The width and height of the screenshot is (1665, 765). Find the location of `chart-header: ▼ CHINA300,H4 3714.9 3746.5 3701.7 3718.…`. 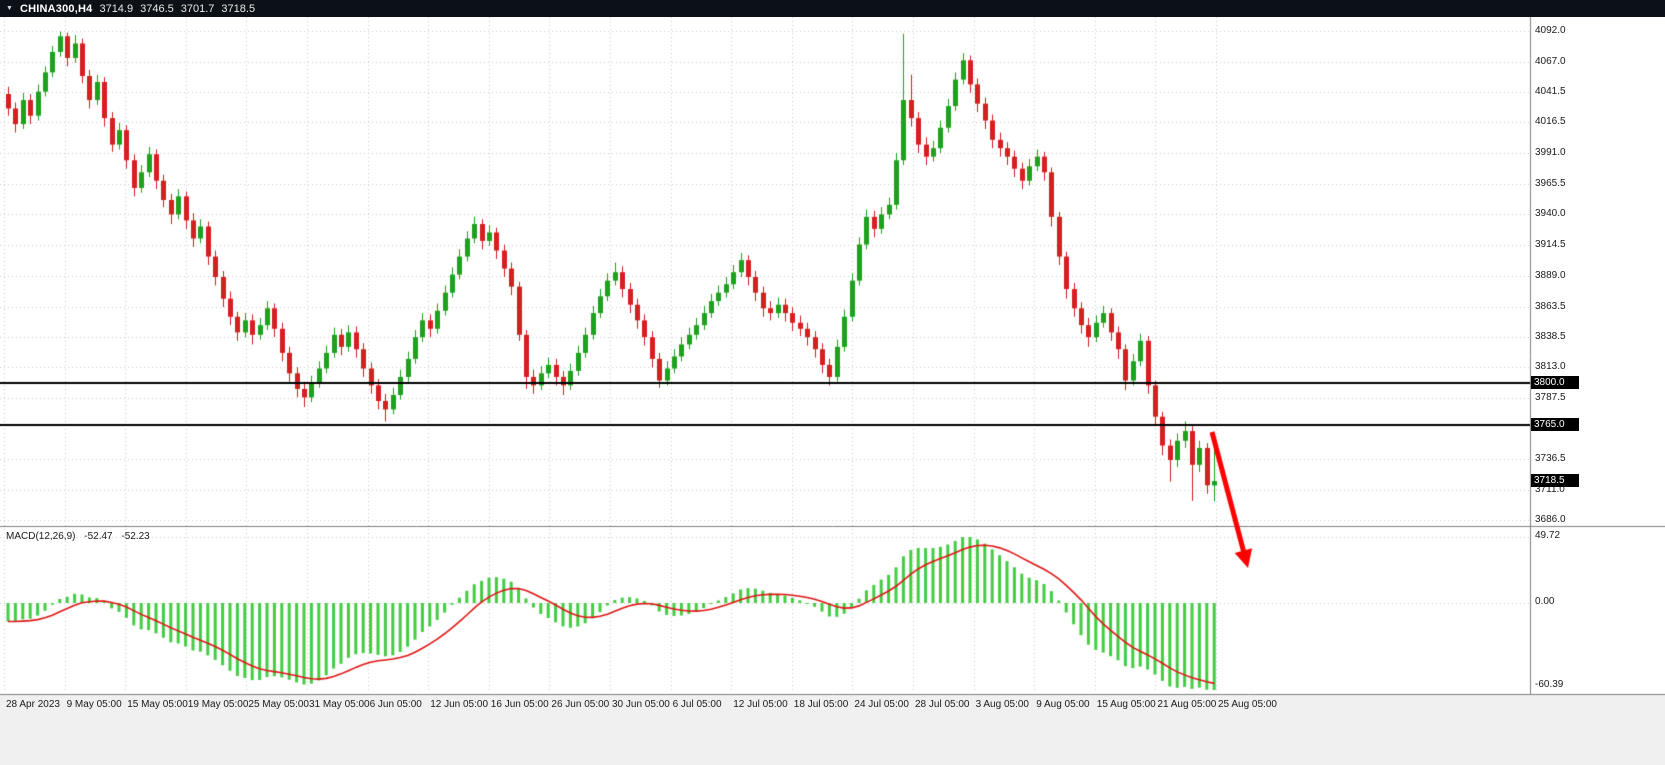

chart-header: ▼ CHINA300,H4 3714.9 3746.5 3701.7 3718.… is located at coordinates (832, 8).